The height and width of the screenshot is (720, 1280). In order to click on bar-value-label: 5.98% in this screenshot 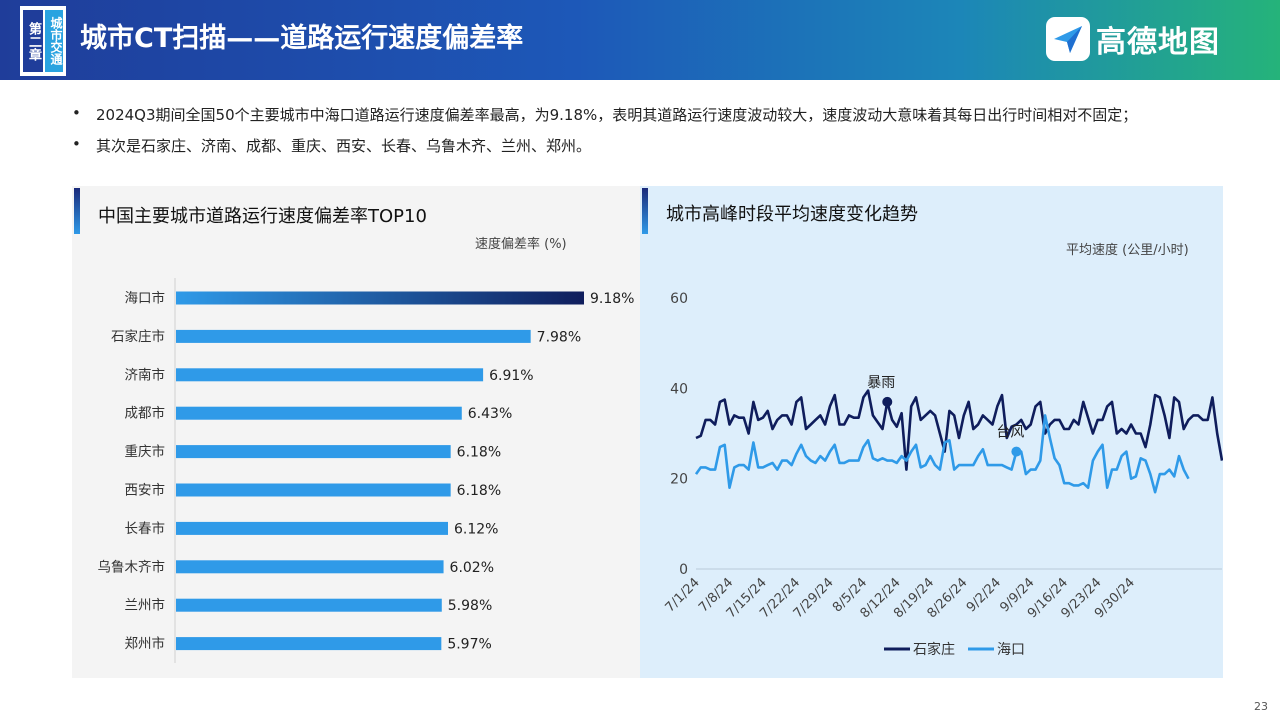, I will do `click(470, 606)`.